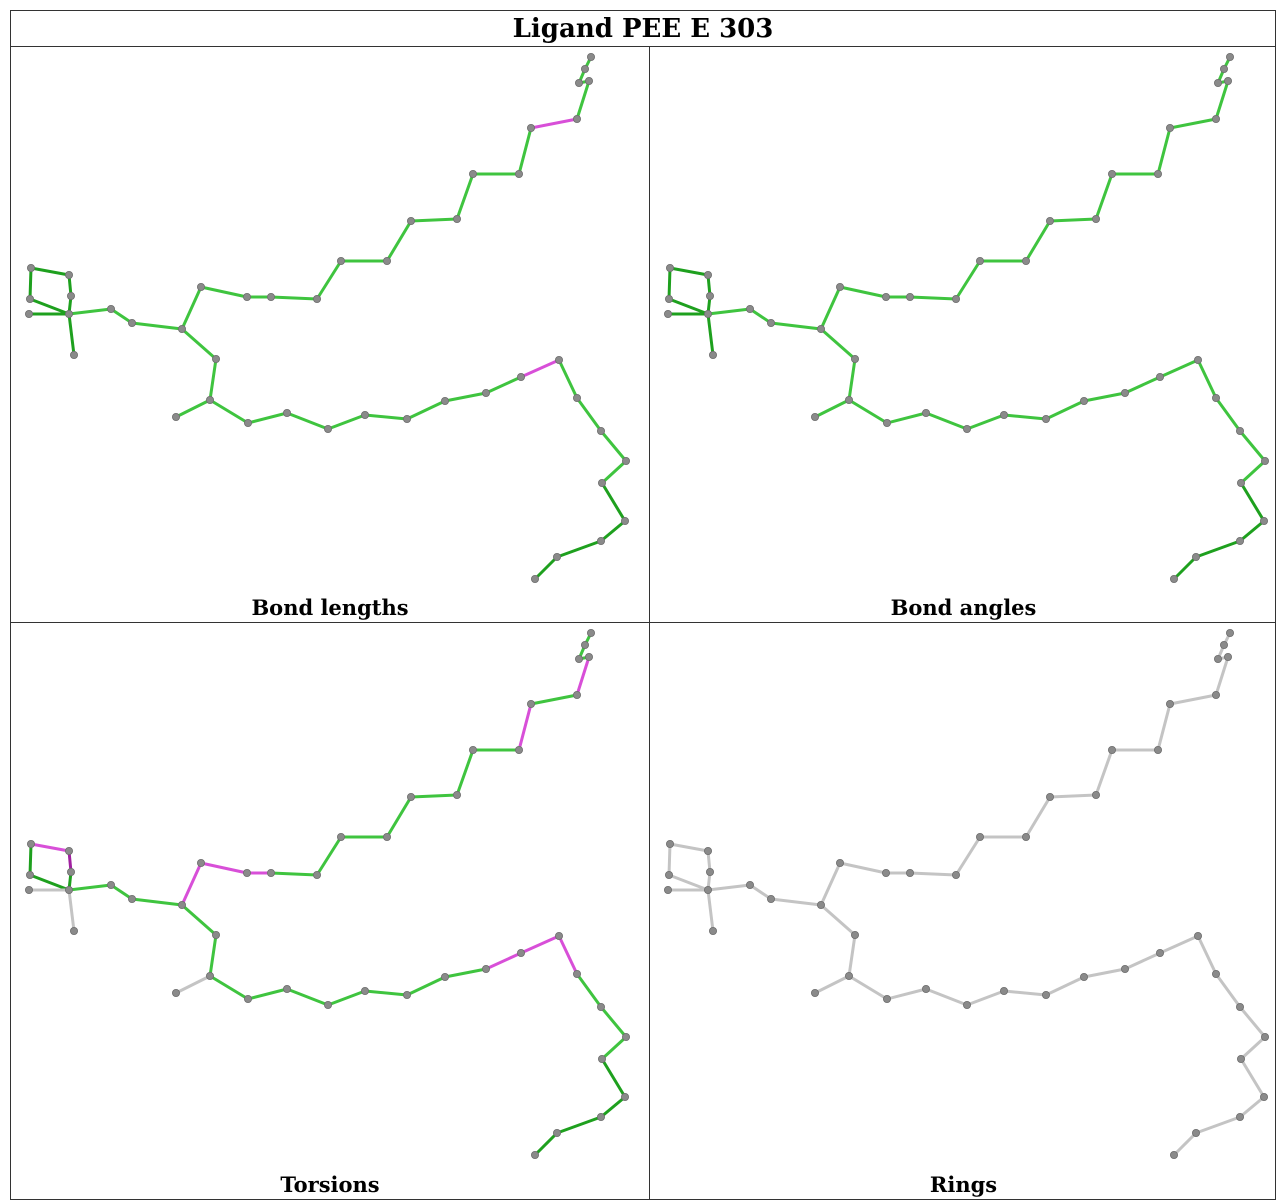 This screenshot has width=1278, height=1202. Describe the element at coordinates (330, 607) in the screenshot. I see `caption-bond-lengths: Bond lengths` at that location.